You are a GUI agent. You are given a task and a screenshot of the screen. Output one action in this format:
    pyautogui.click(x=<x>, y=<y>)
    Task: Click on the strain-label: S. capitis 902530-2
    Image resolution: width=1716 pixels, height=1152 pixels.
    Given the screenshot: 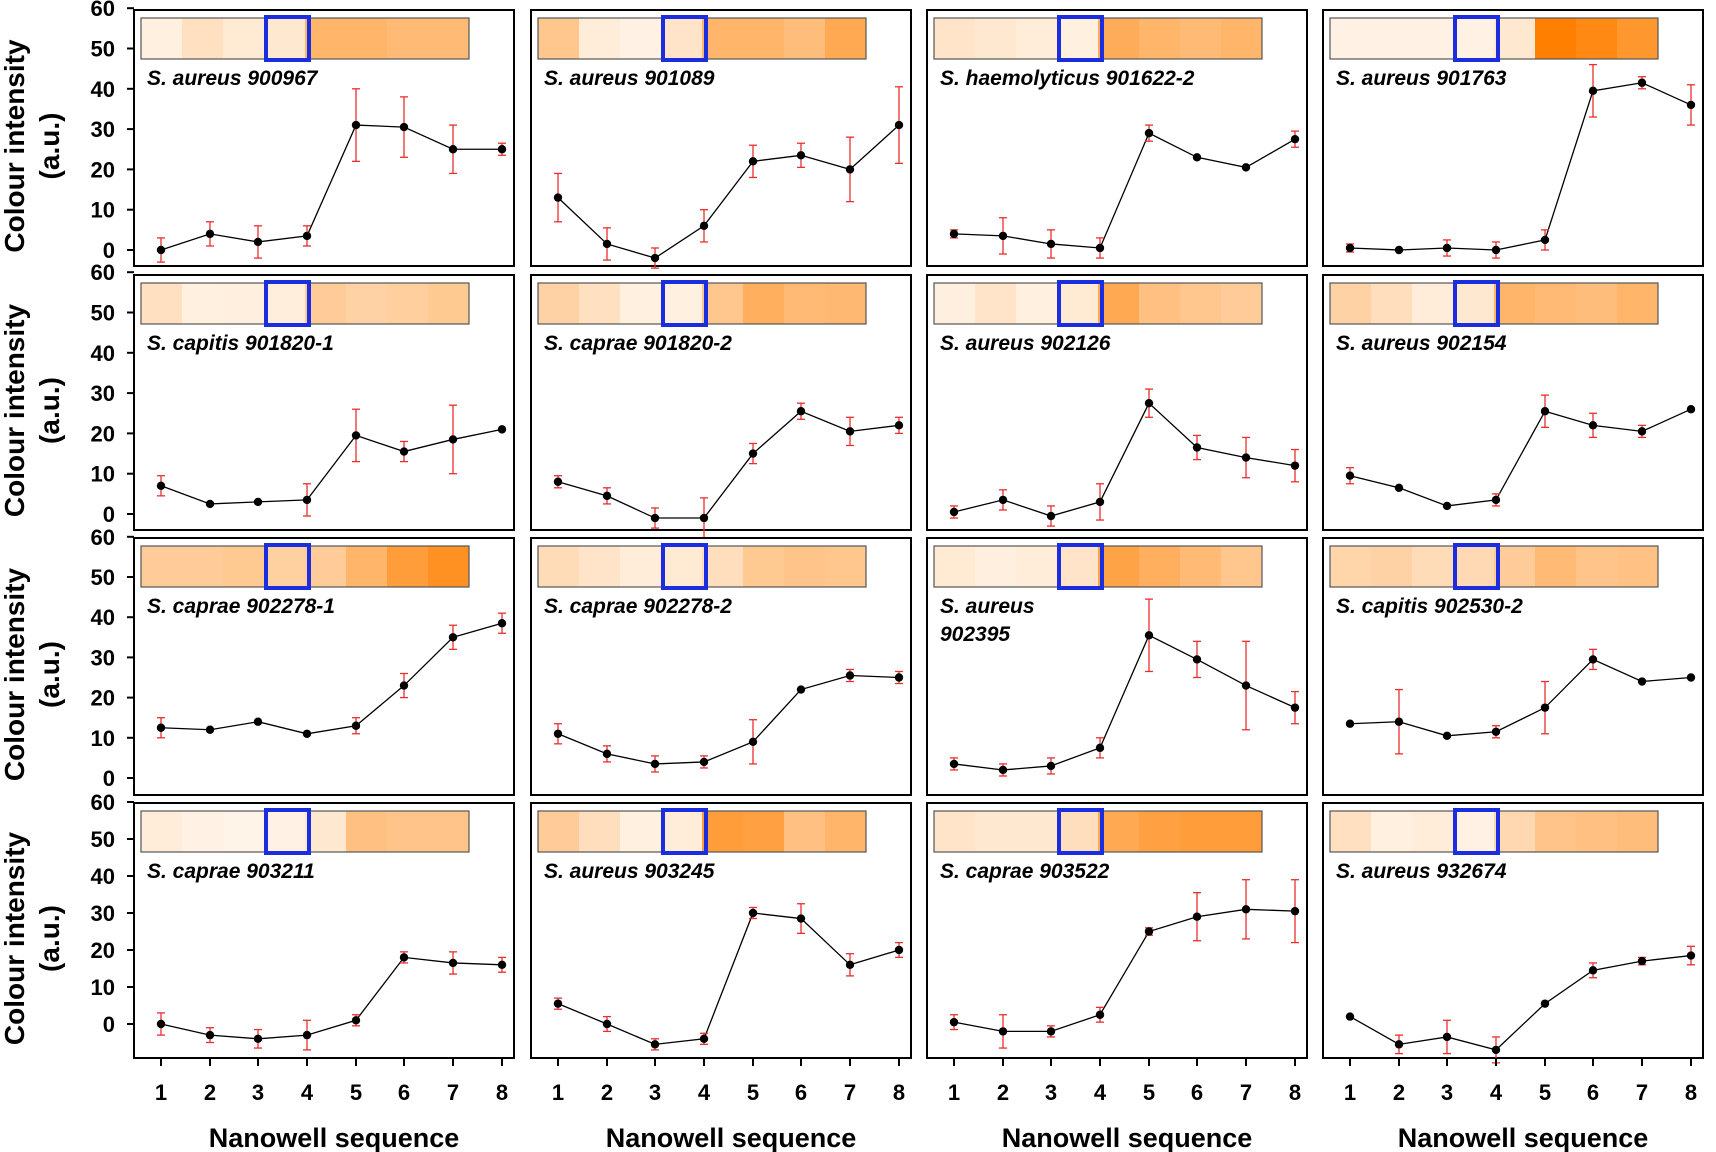 What is the action you would take?
    pyautogui.click(x=1429, y=606)
    